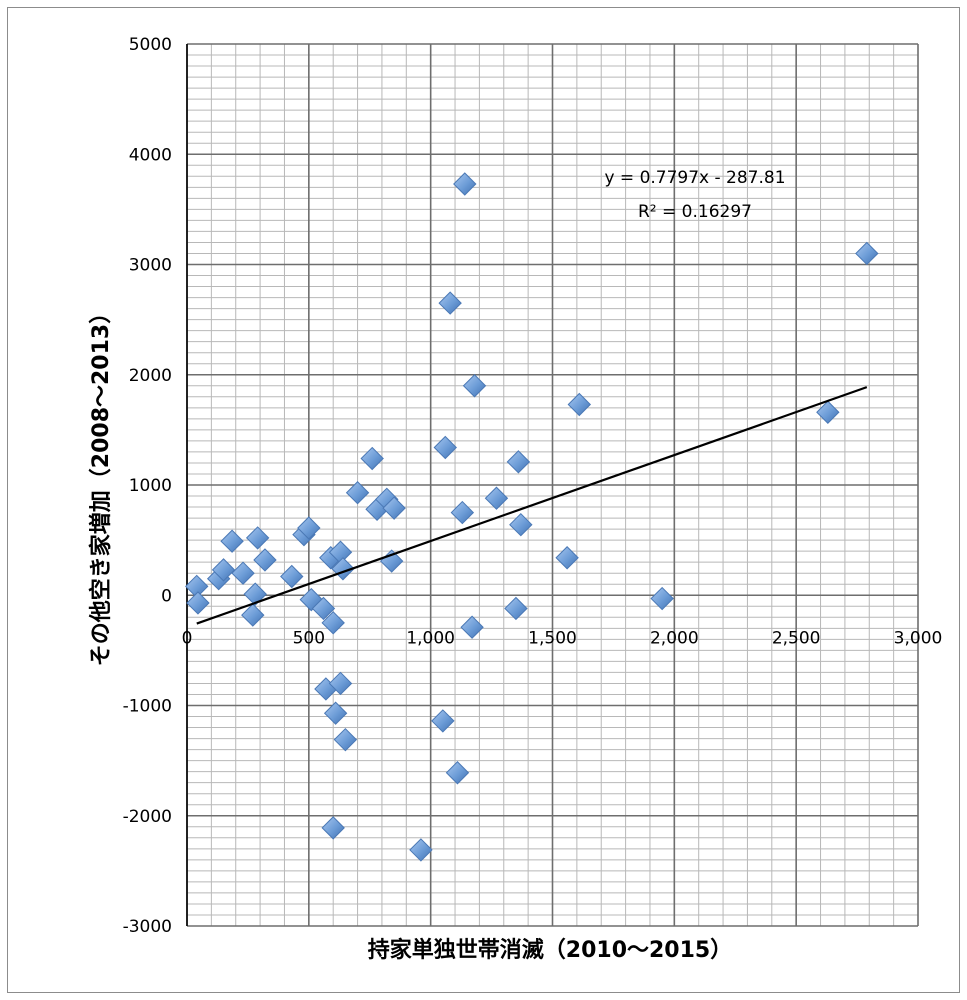 Image resolution: width=967 pixels, height=1000 pixels. I want to click on x-tick-label: 2,000, so click(674, 638).